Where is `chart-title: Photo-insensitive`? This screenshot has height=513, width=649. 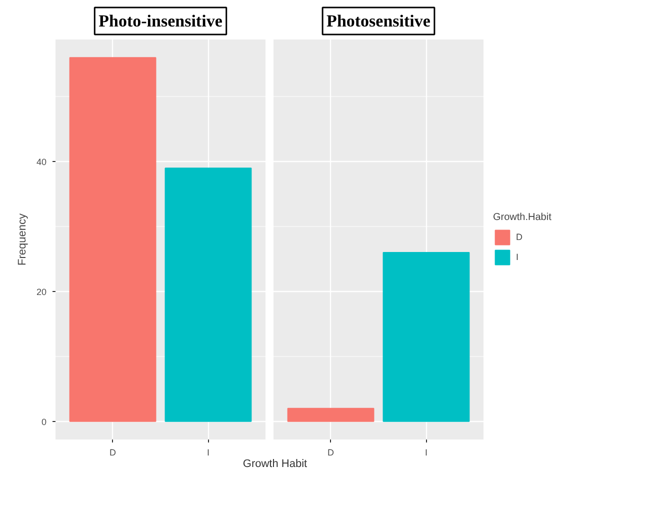 chart-title: Photo-insensitive is located at coordinates (160, 21).